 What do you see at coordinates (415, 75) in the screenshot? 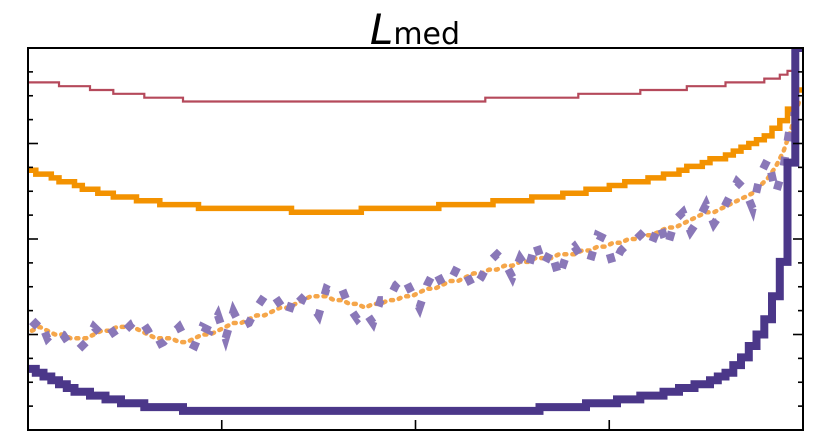
I see `series-line-thin-step` at bounding box center [415, 75].